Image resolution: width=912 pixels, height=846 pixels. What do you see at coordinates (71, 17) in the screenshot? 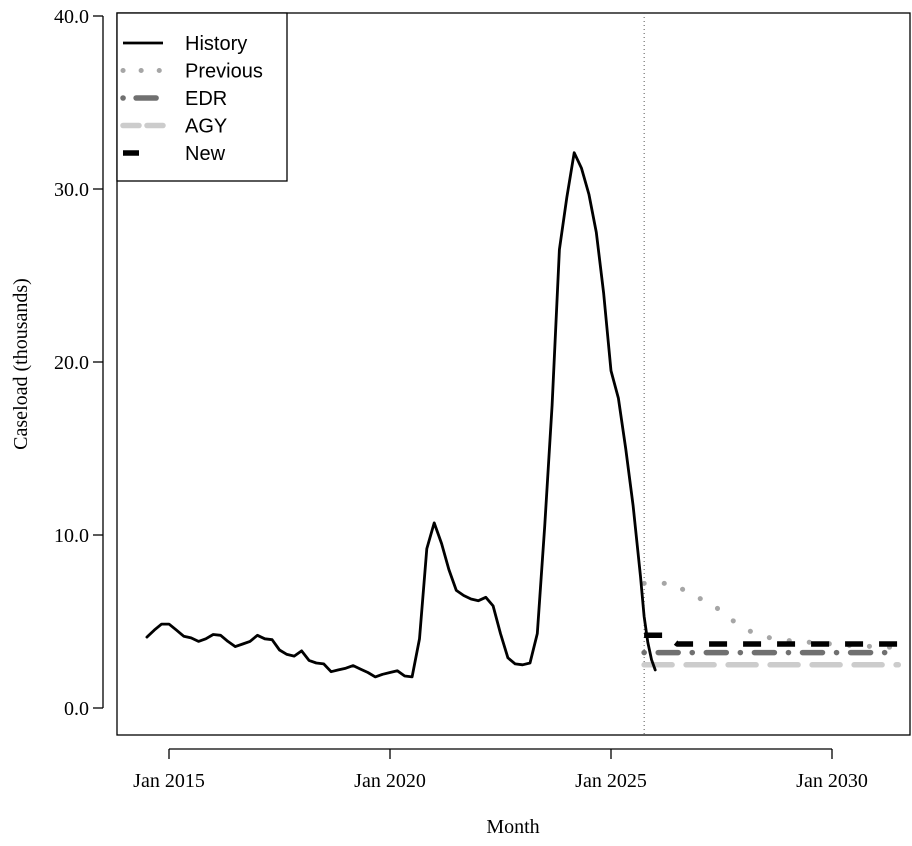
I see `y-tick-label: 40.0` at bounding box center [71, 17].